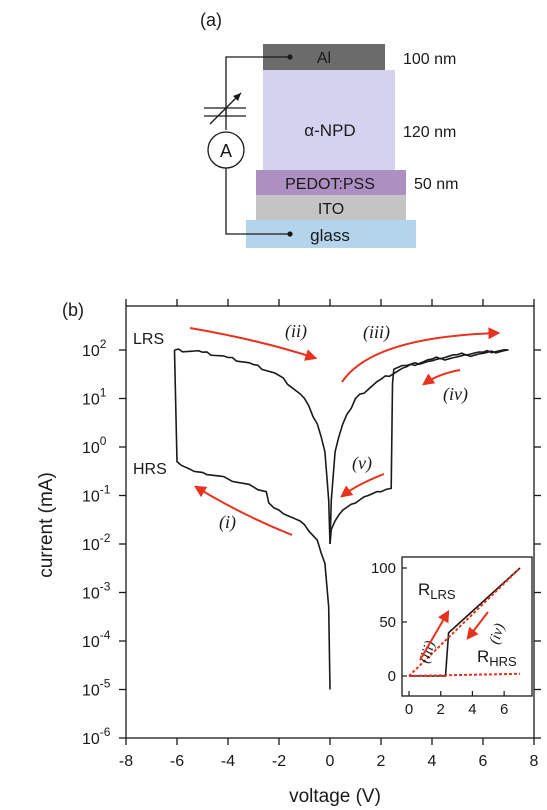  Describe the element at coordinates (497, 658) in the screenshot. I see `inset-r-hrs: RHRS` at that location.